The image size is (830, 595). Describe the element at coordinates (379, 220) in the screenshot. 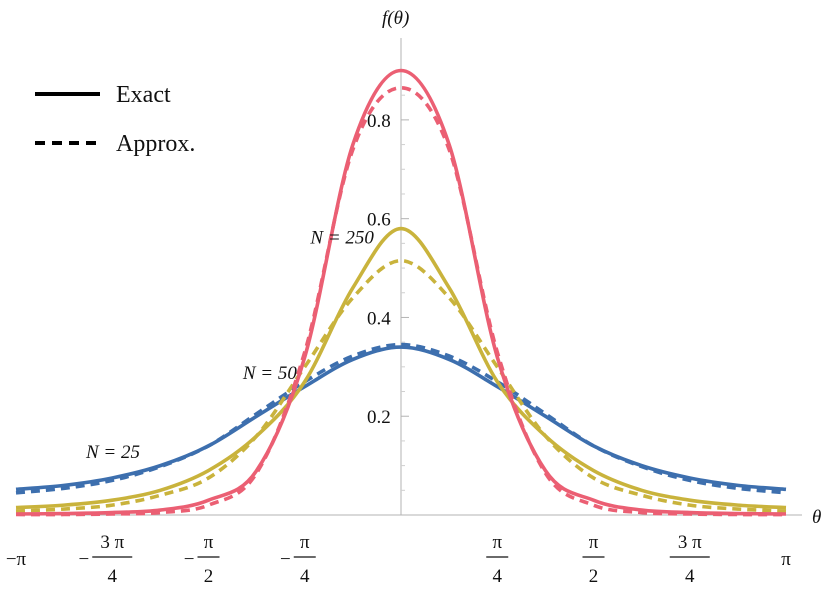

I see `y-tick-label: 0.6` at that location.